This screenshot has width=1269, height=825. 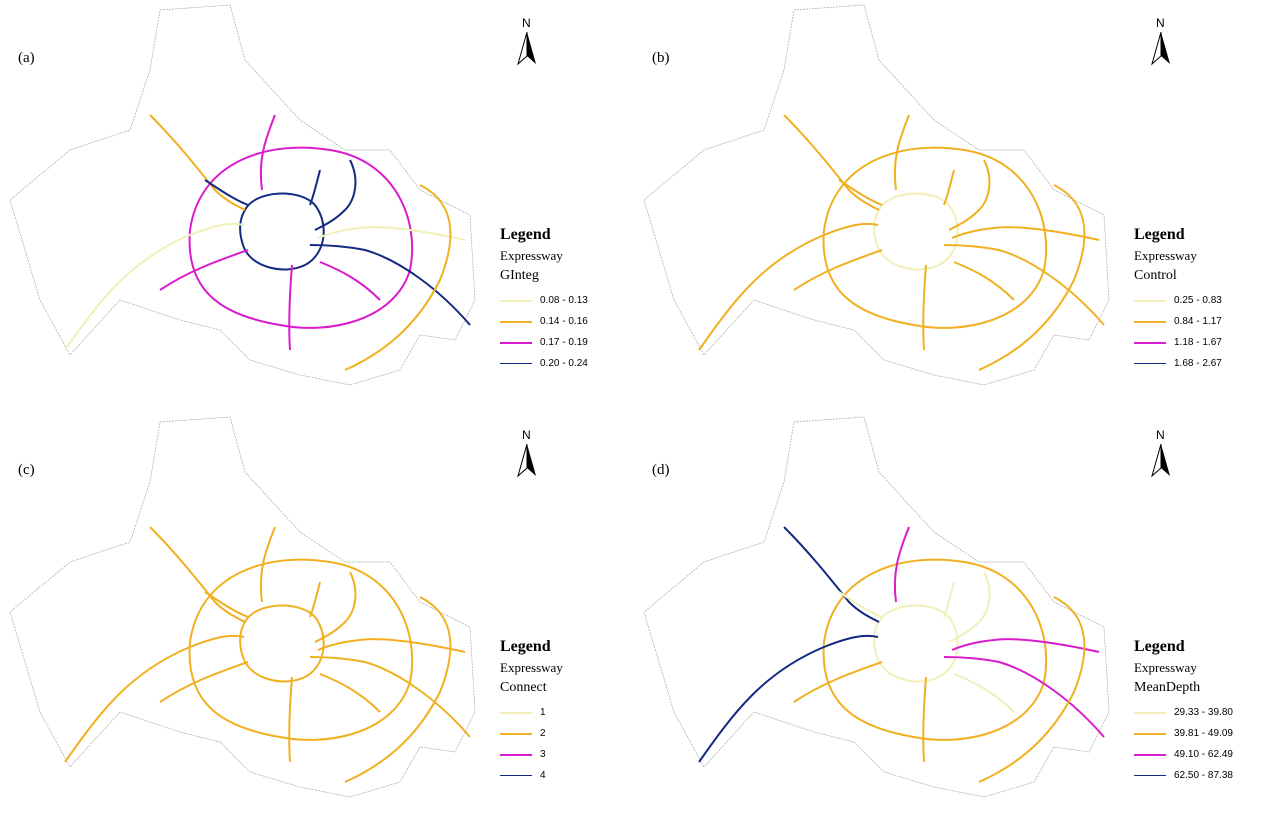 What do you see at coordinates (543, 712) in the screenshot?
I see `legend-class-label: 1` at bounding box center [543, 712].